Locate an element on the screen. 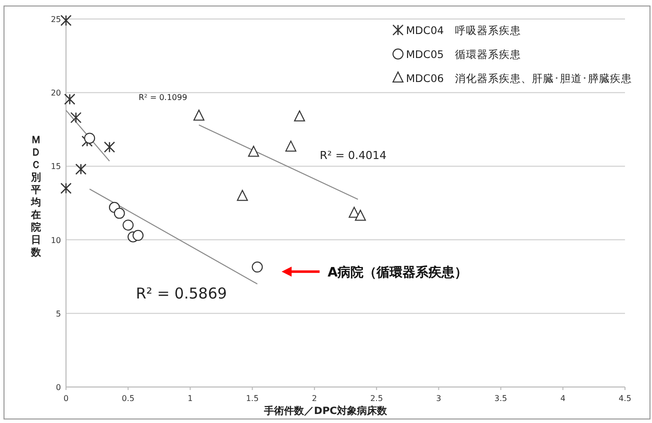  y-tick-label: 20 is located at coordinates (55, 93).